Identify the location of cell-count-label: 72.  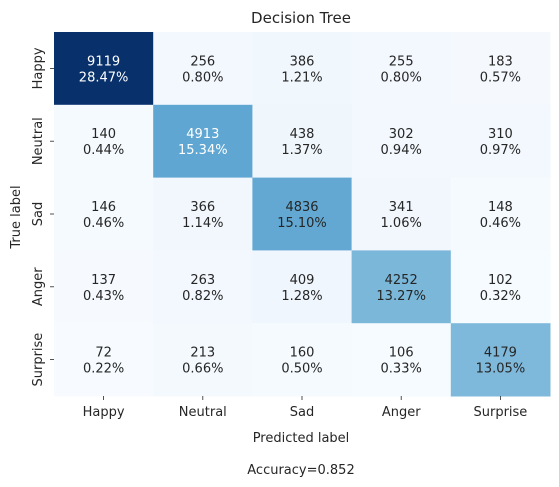
(103, 353).